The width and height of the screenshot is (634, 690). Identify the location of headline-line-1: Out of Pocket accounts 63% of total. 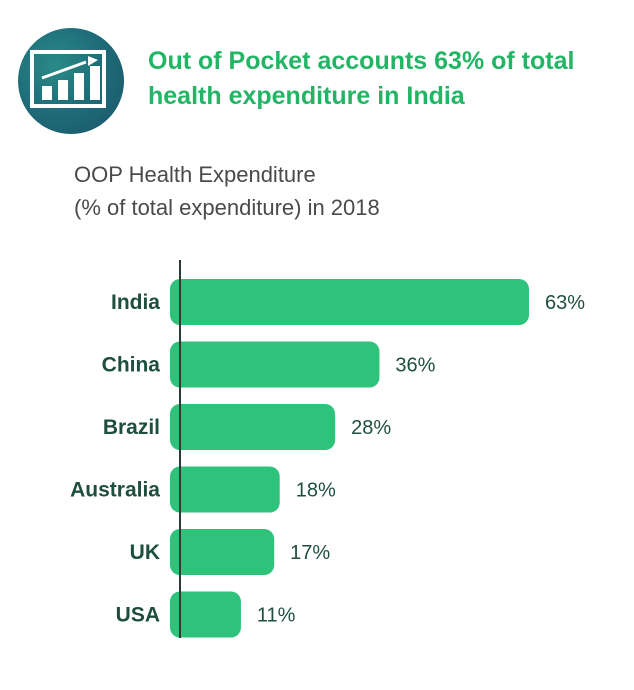
(361, 61).